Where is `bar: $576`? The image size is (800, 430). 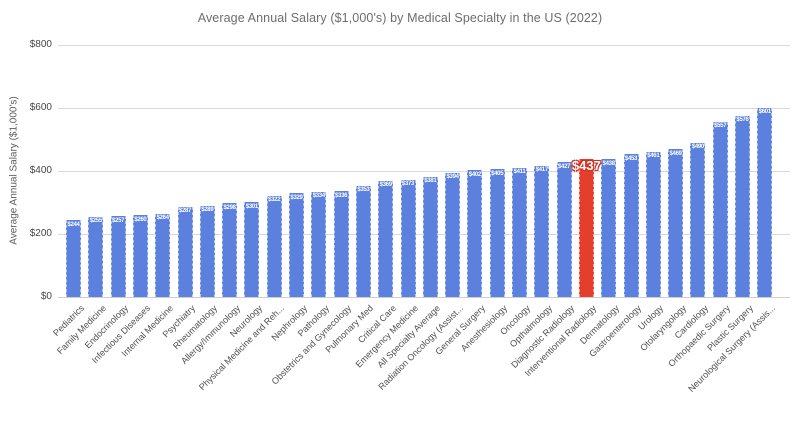
bar: $576 is located at coordinates (742, 206).